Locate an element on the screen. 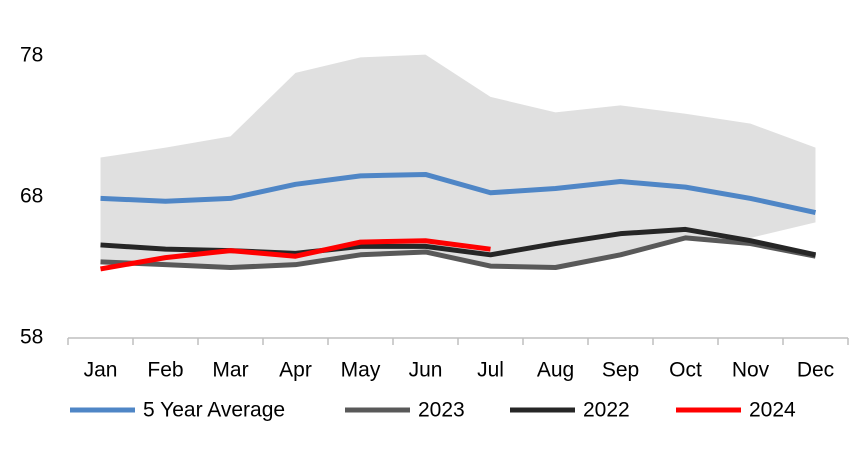  legend-label: 2024 is located at coordinates (772, 410).